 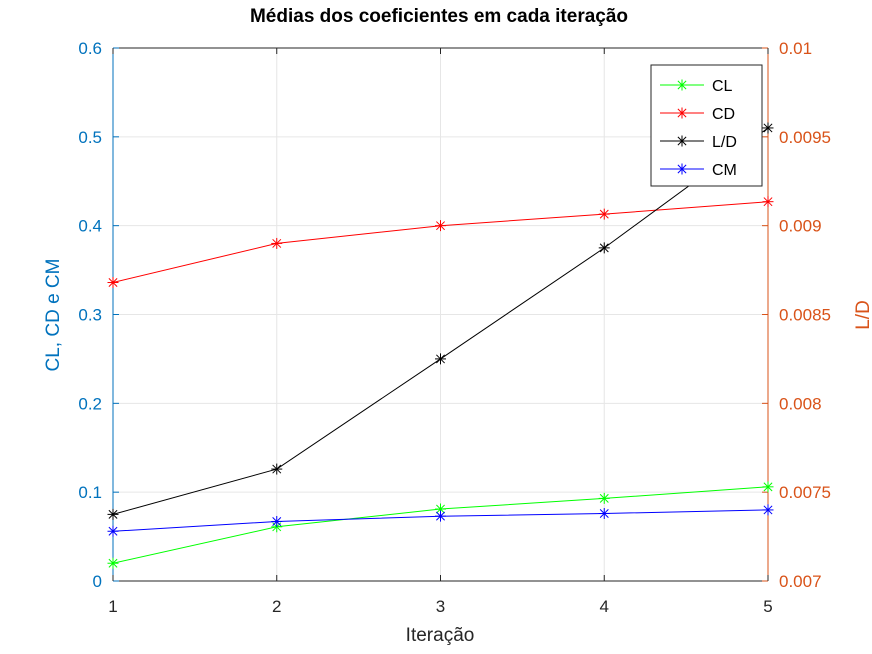 I want to click on legend-box, so click(x=706, y=125).